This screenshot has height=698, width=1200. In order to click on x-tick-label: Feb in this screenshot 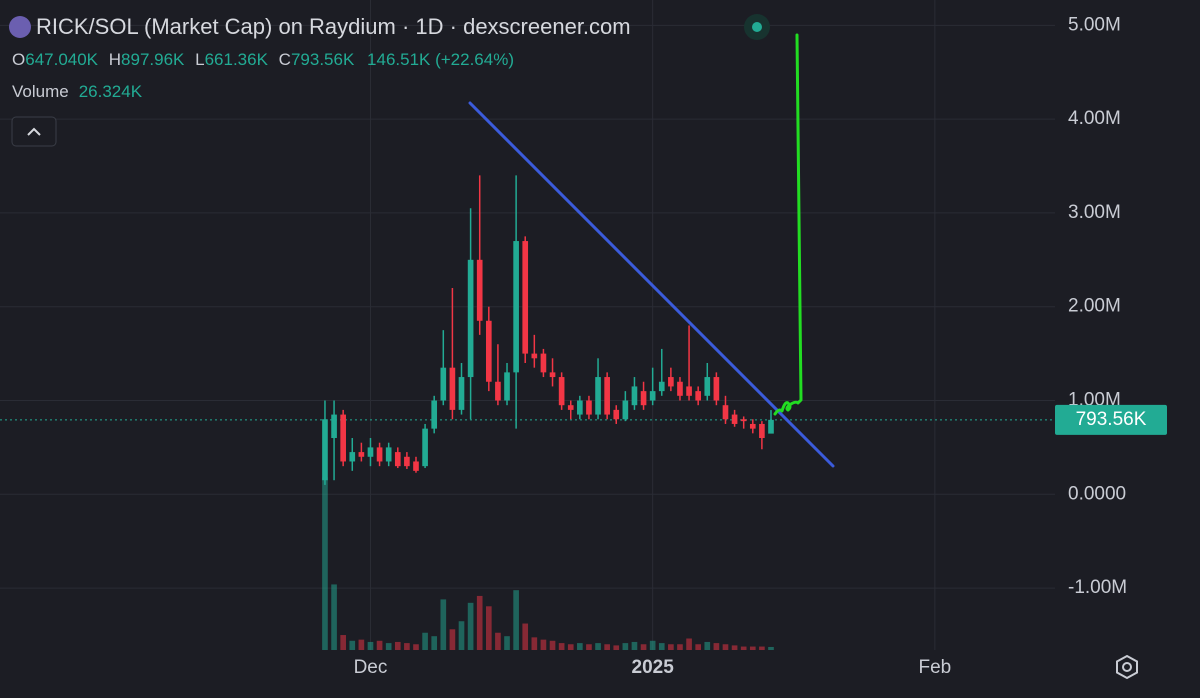, I will do `click(934, 667)`.